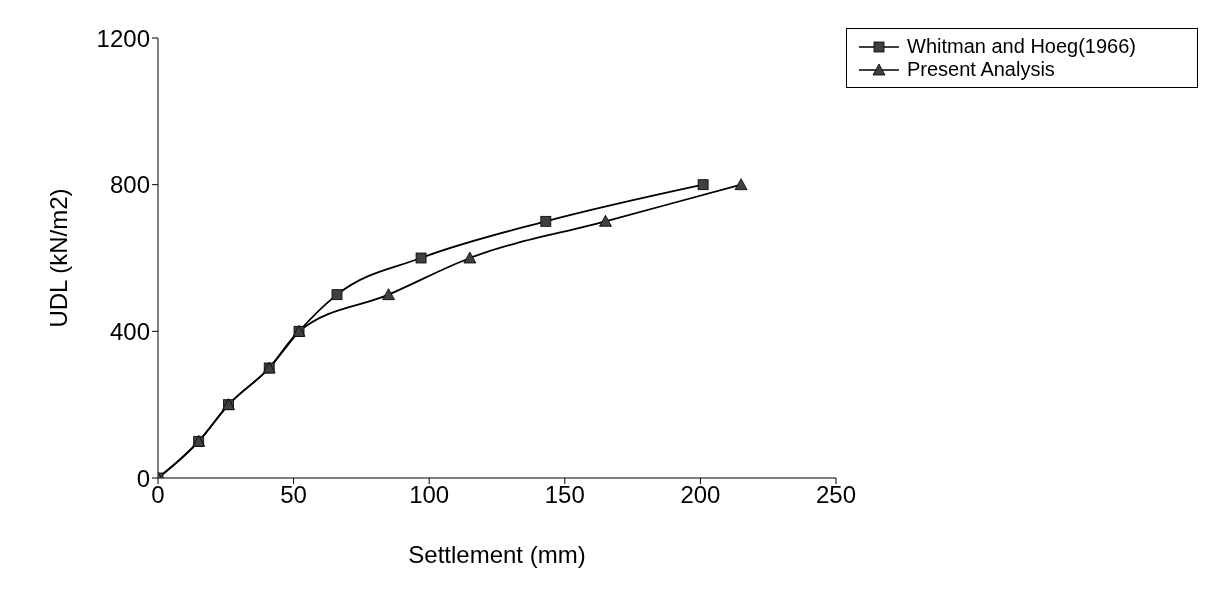 This screenshot has width=1220, height=616. I want to click on legend-label: Whitman and Hoeg(1966), so click(1022, 46).